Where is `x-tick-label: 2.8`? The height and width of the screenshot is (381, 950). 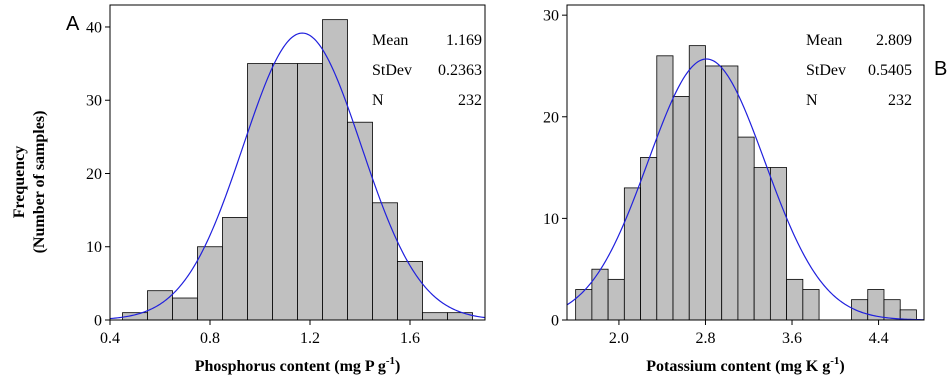
x-tick-label: 2.8 is located at coordinates (705, 338).